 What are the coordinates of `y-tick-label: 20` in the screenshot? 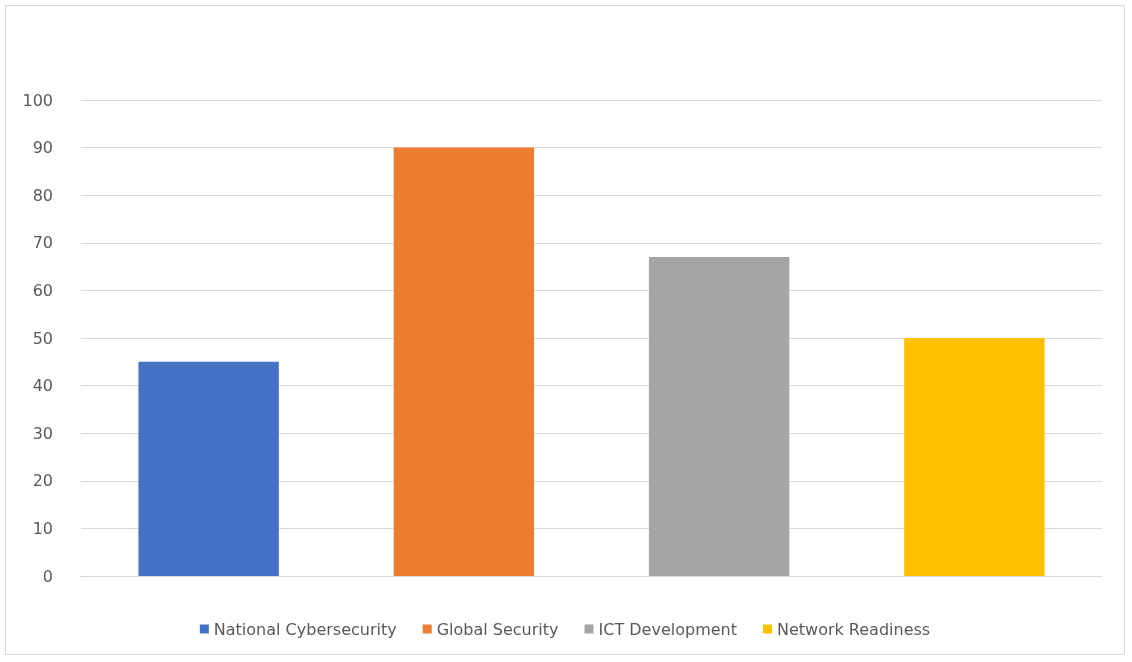 It's located at (42, 481).